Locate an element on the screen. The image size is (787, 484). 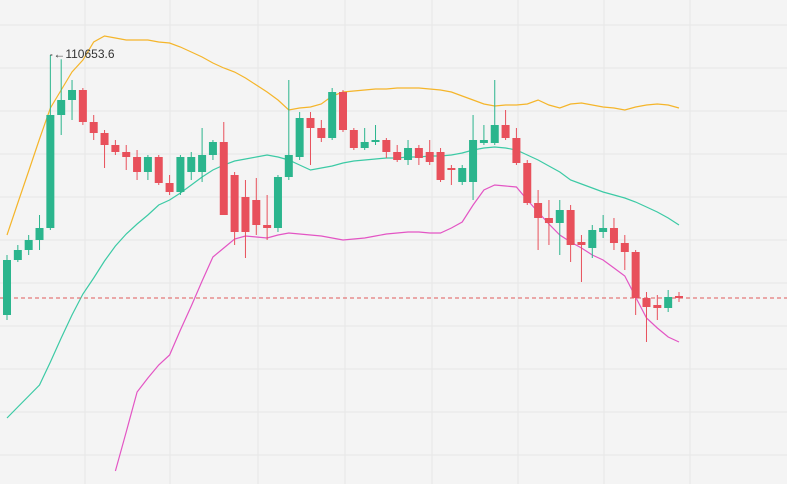
annotation-label: 110653.6 is located at coordinates (89, 54).